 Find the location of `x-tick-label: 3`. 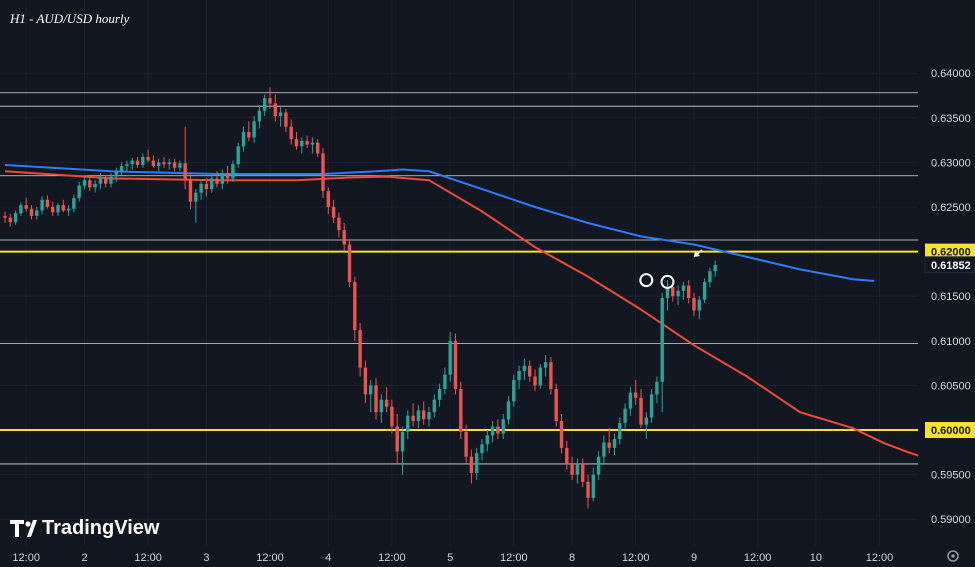

x-tick-label: 3 is located at coordinates (206, 558).